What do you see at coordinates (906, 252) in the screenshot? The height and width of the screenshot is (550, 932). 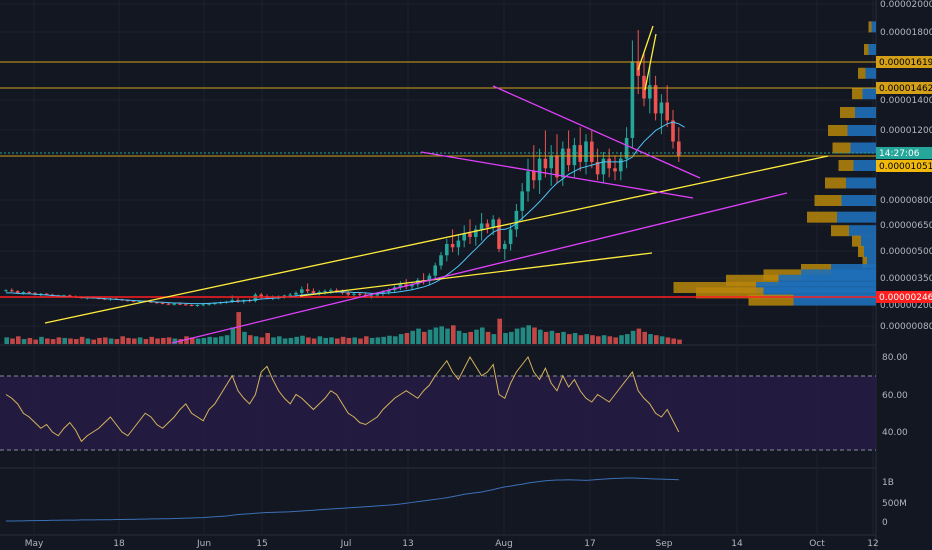 I see `price-tick-label: 0.00000500` at bounding box center [906, 252].